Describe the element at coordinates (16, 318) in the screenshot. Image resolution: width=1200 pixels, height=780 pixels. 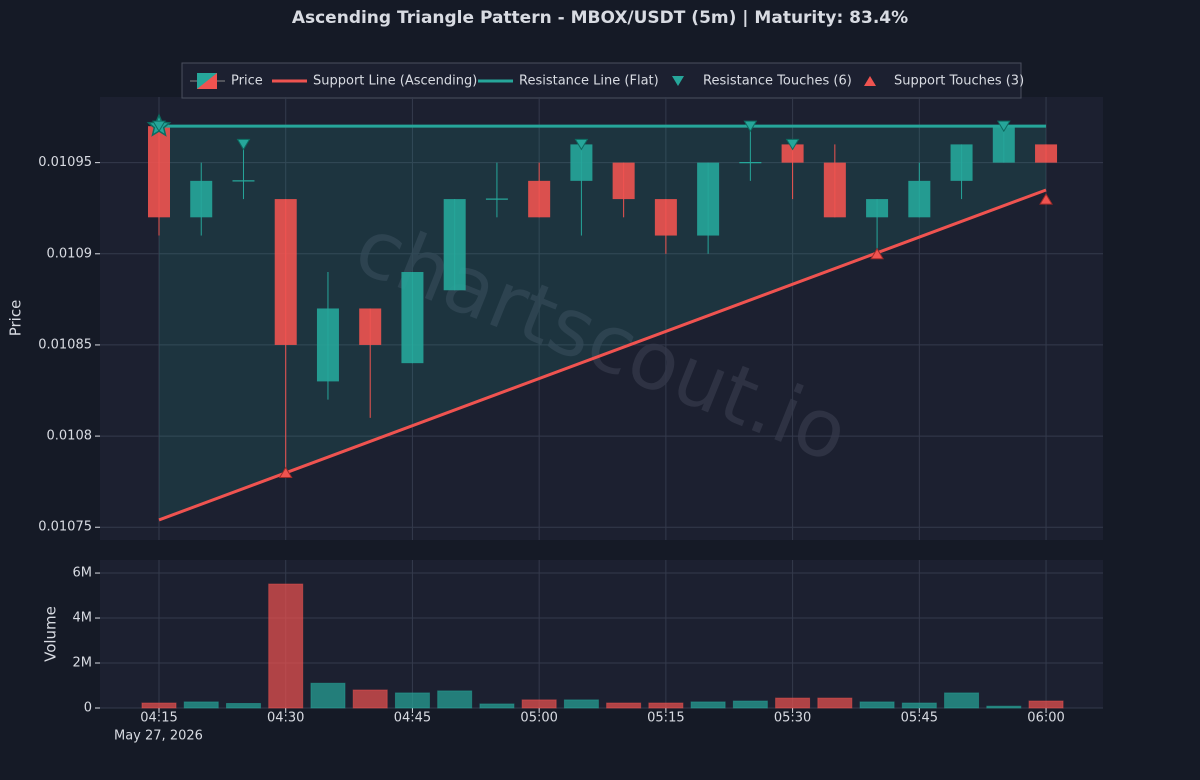
I see `y-axis-label: Price` at that location.